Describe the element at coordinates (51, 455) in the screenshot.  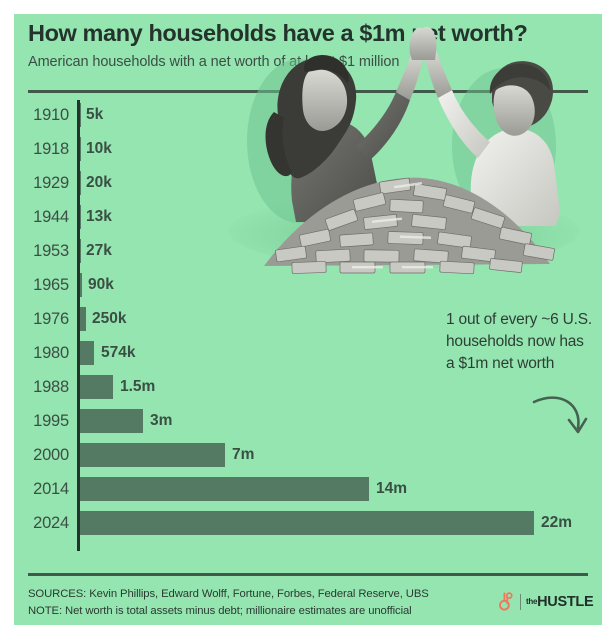
I see `row-year: 2000` at that location.